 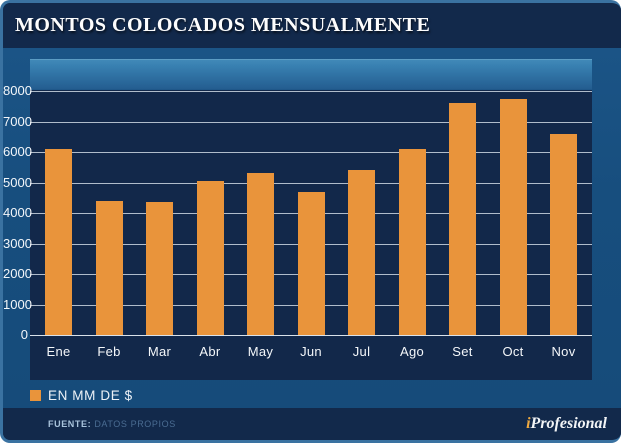 I want to click on x-tick-label-set: Set, so click(x=462, y=351).